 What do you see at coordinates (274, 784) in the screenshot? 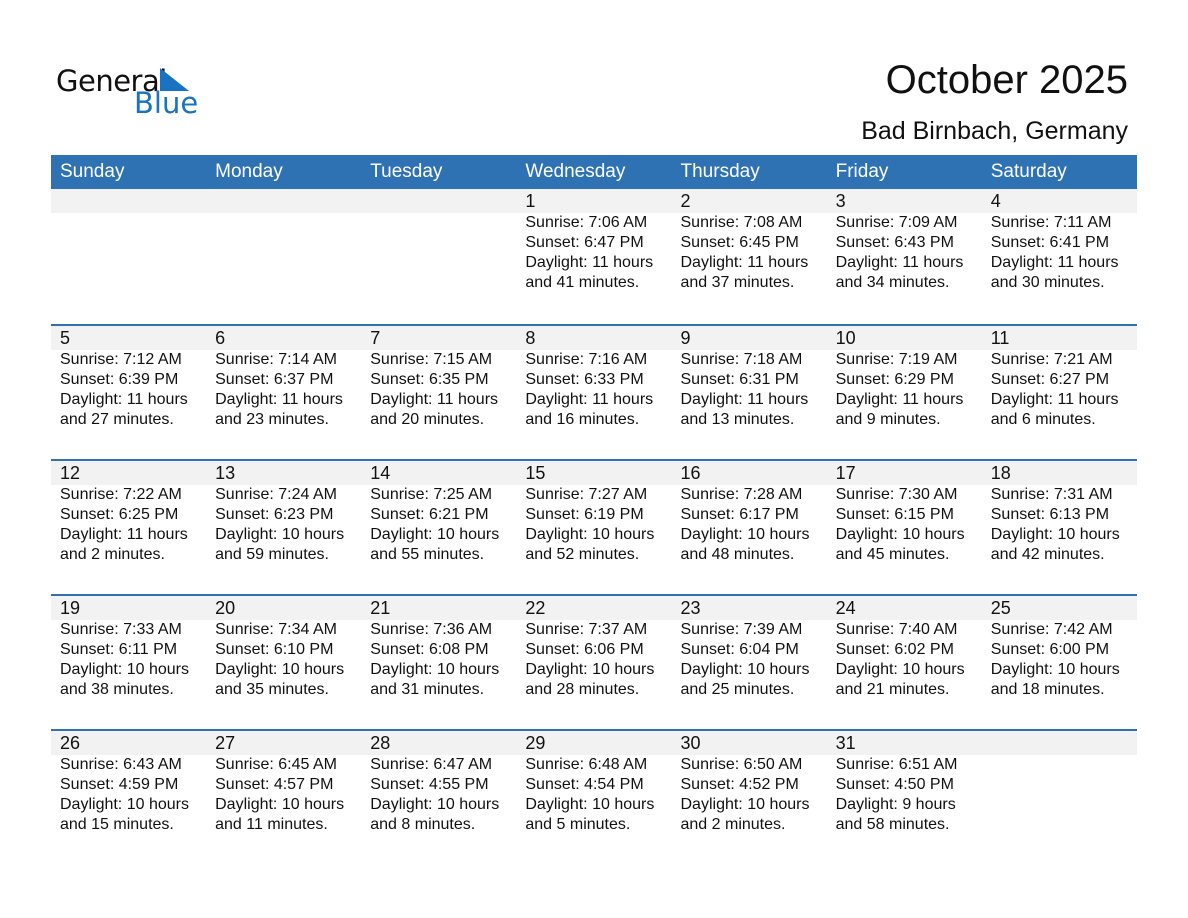
I see `sunset-text: Sunset: 4:57 PM` at bounding box center [274, 784].